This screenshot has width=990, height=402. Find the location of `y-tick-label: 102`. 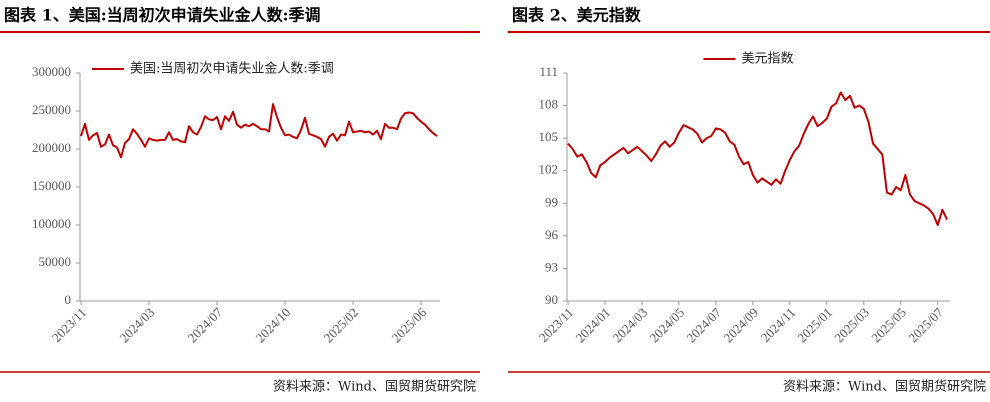

y-tick-label: 102 is located at coordinates (549, 169).